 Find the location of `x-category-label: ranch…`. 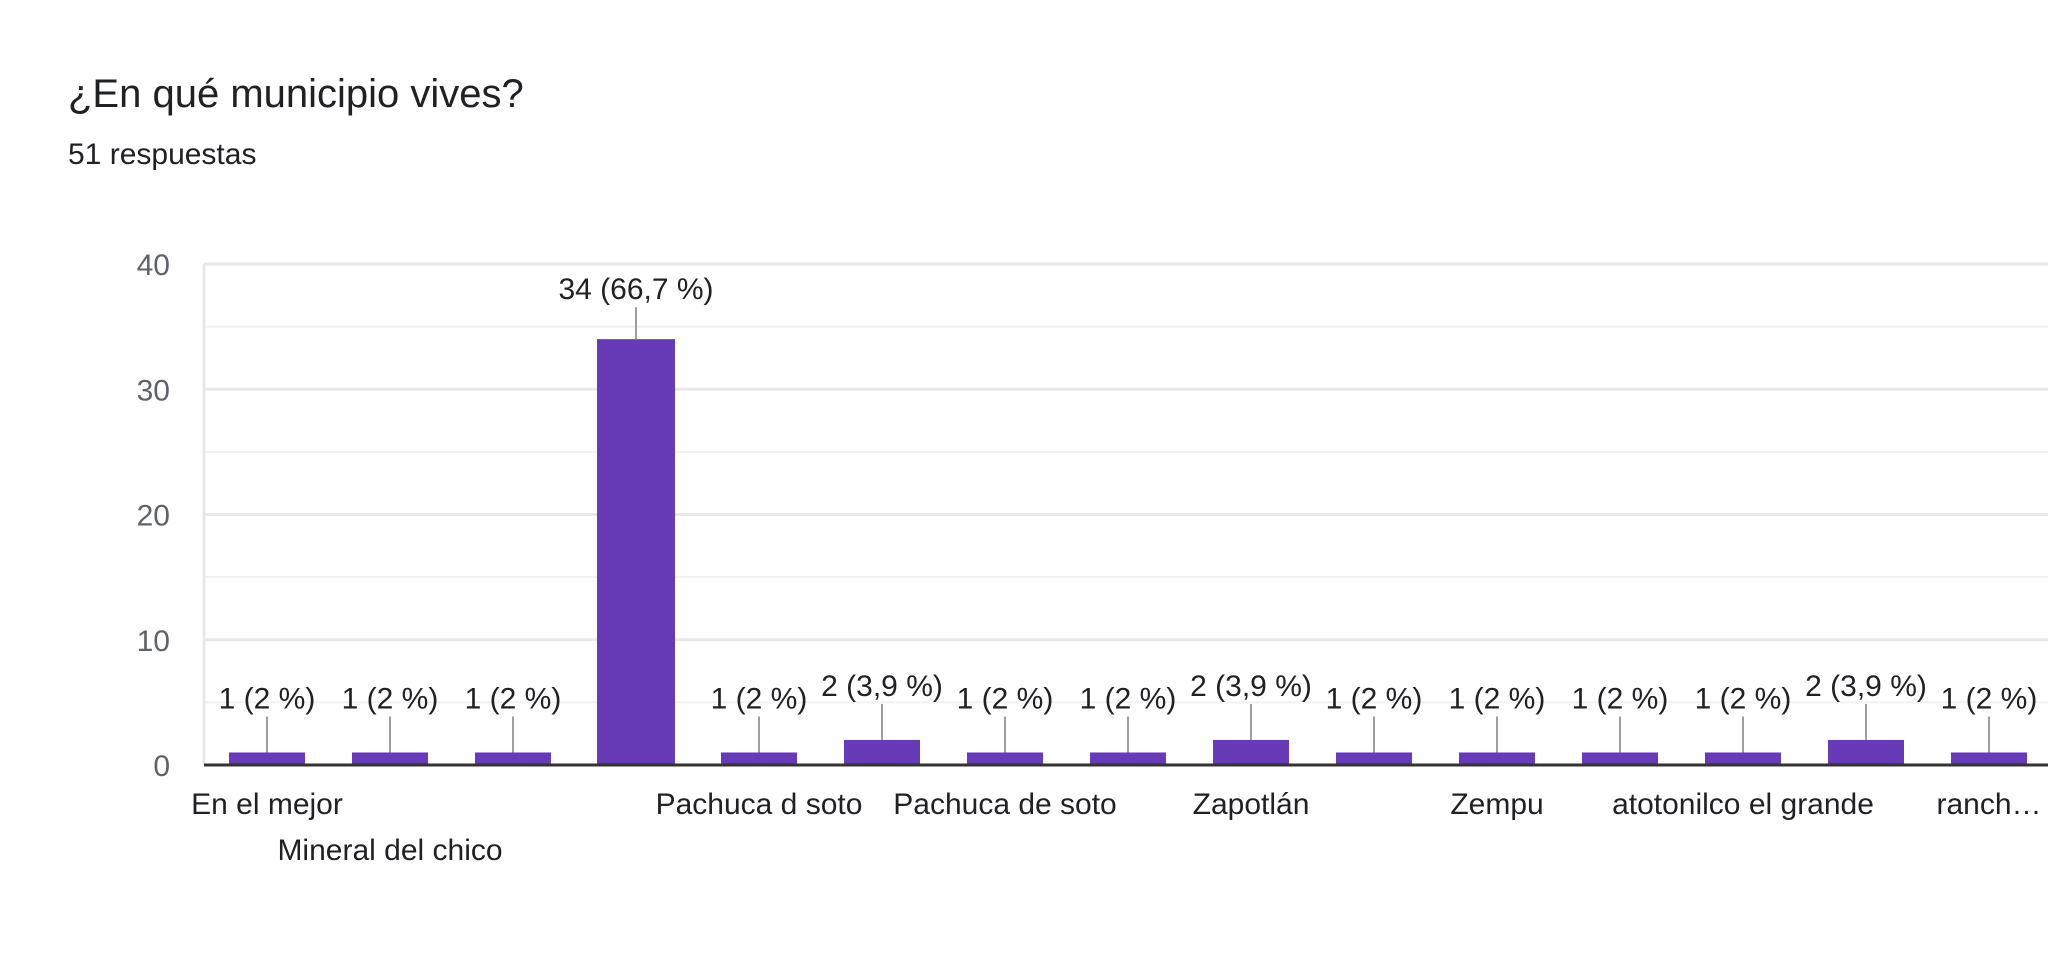

x-category-label: ranch… is located at coordinates (1988, 804).